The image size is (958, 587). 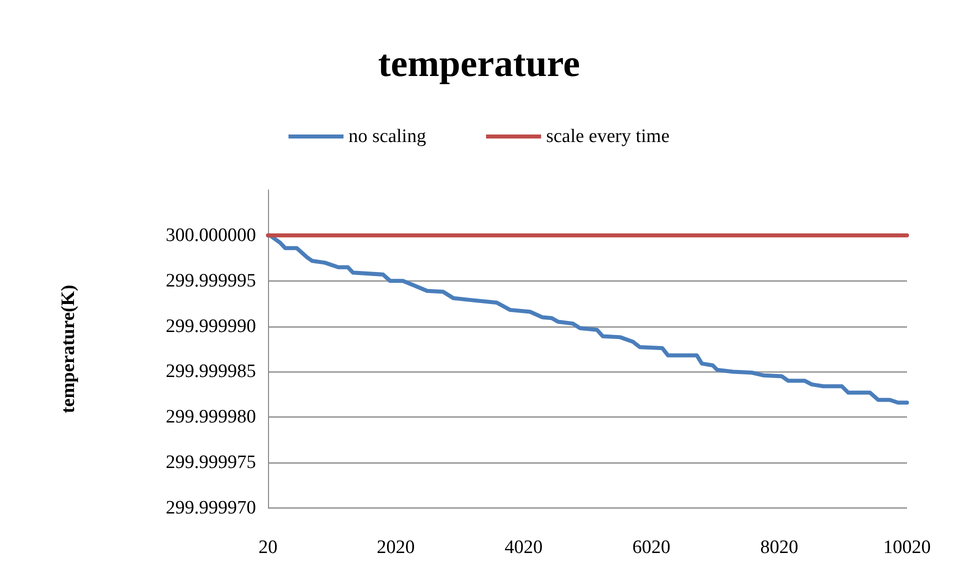 I want to click on x-tick-label: 8020, so click(x=779, y=547).